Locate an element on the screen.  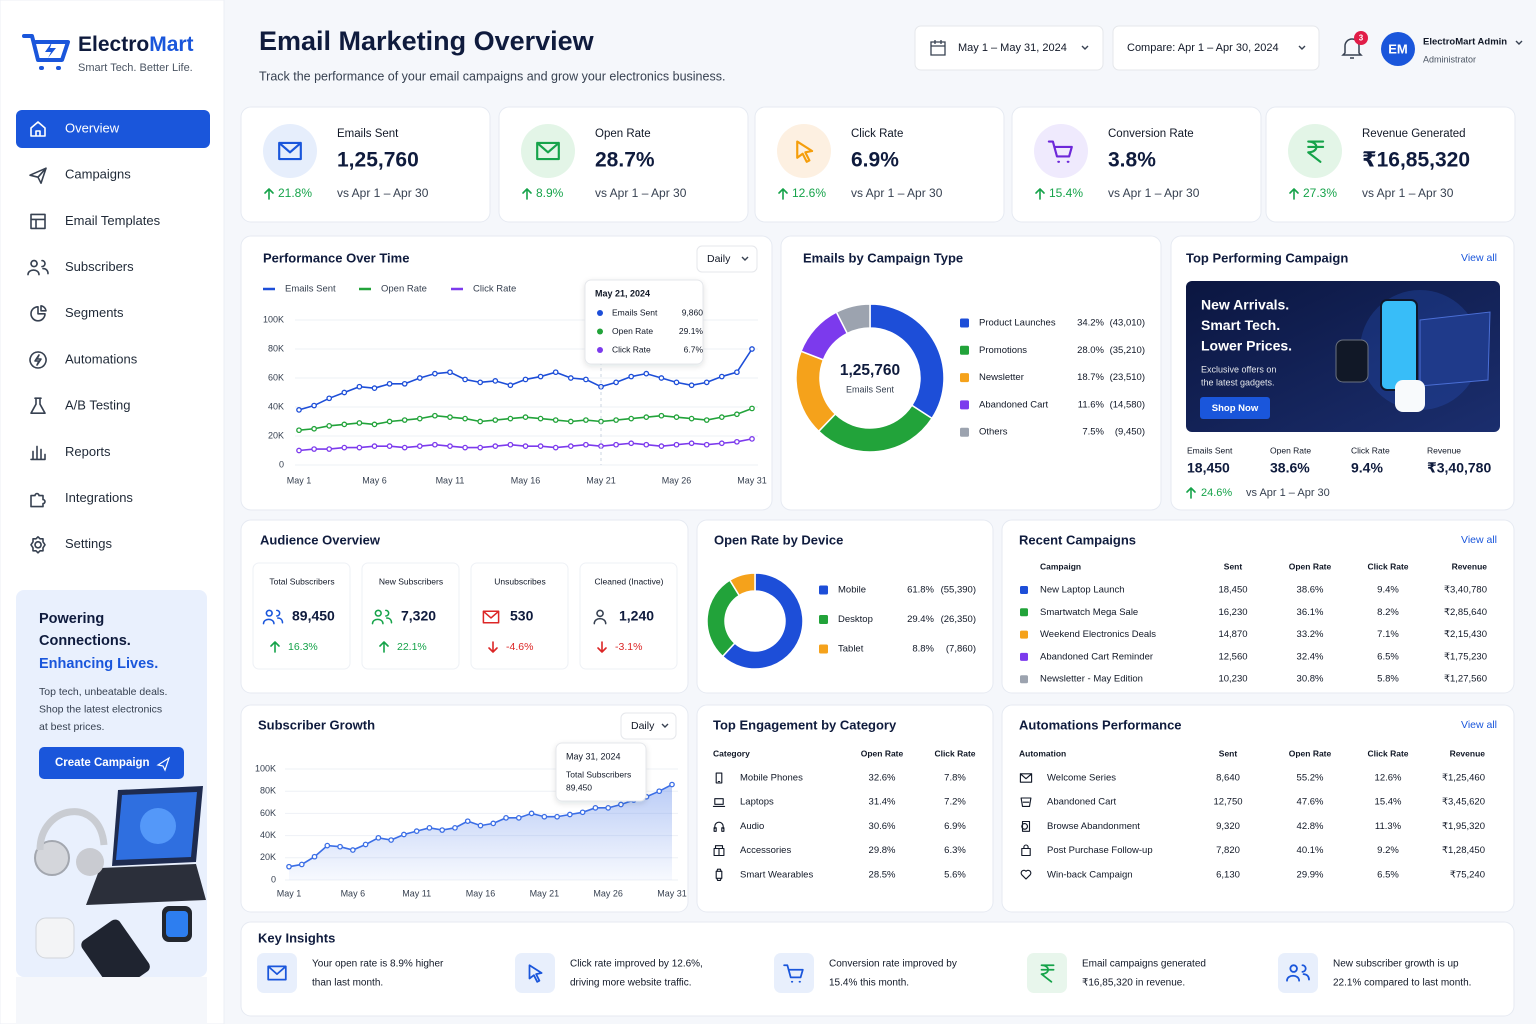
date-range: May 1 – May 31, 2024 is located at coordinates (1012, 48).